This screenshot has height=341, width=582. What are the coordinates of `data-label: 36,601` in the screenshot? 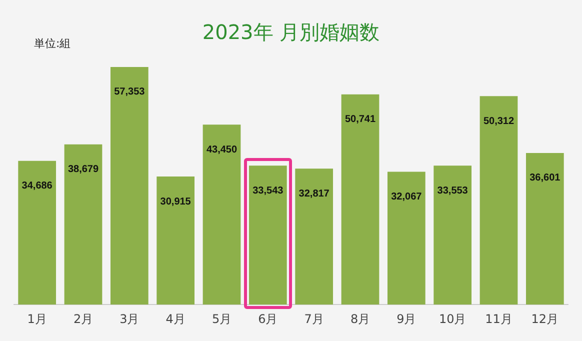 It's located at (545, 178).